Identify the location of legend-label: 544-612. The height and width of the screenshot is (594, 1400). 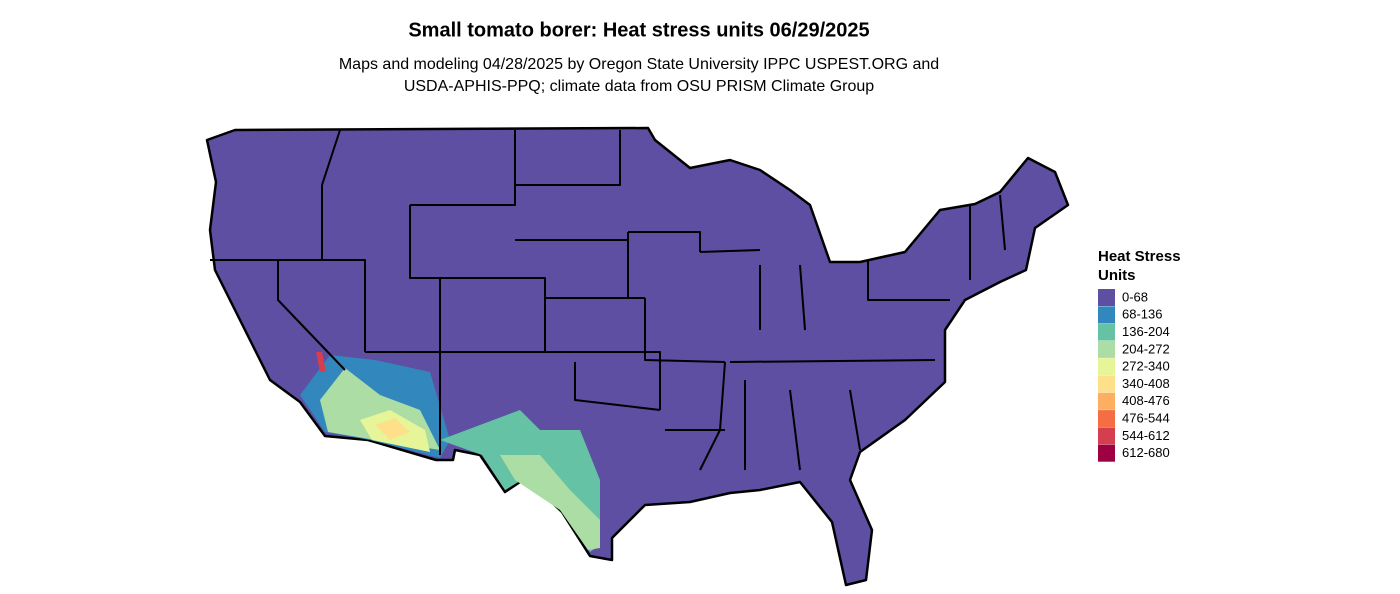
(1146, 435).